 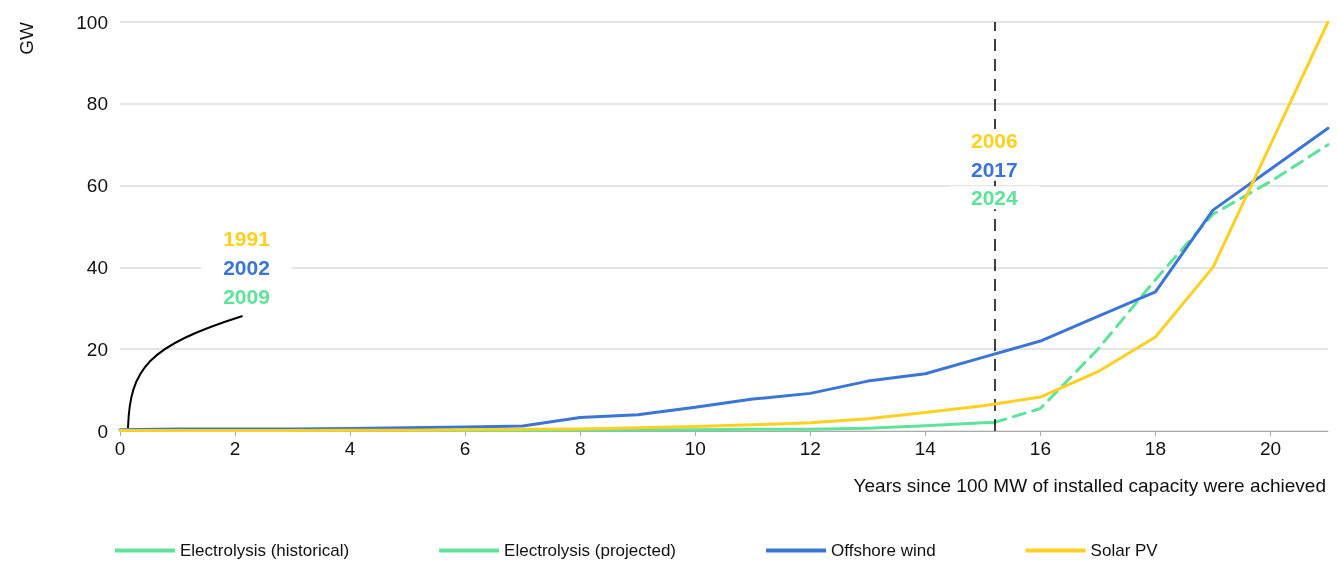 What do you see at coordinates (883, 550) in the screenshot?
I see `legend-label: Offshore wind` at bounding box center [883, 550].